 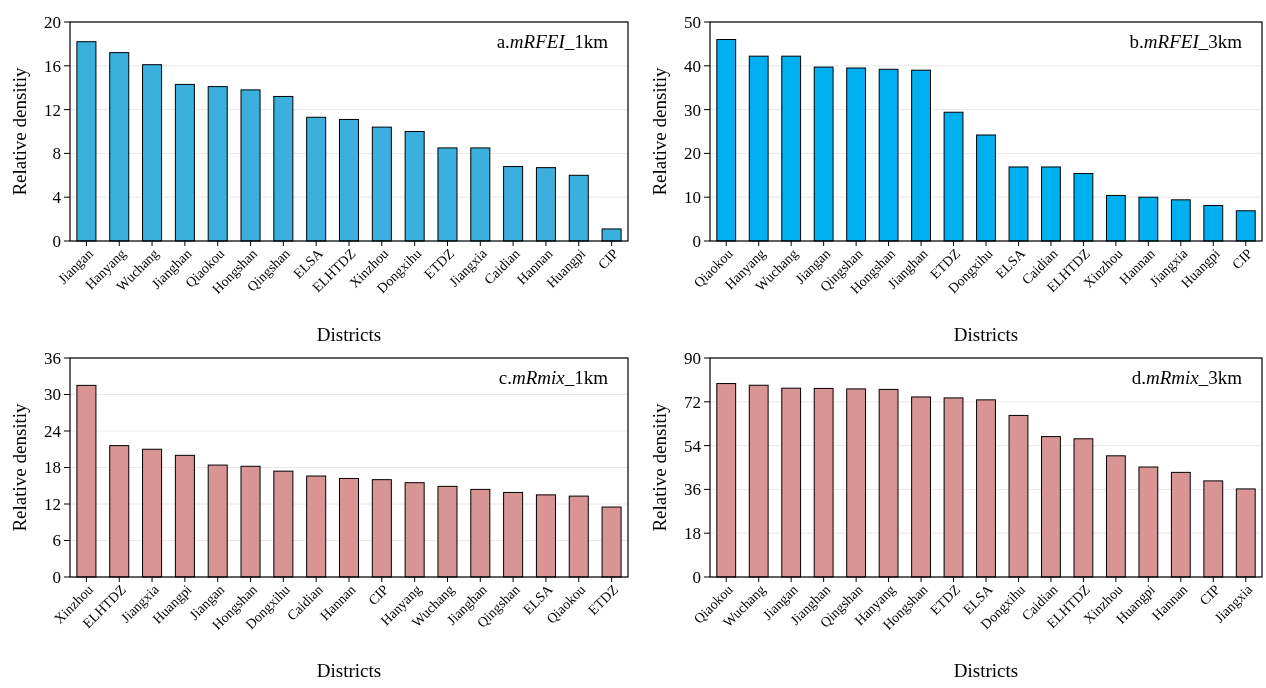 What do you see at coordinates (552, 41) in the screenshot?
I see `text: a.mRFEI_1km` at bounding box center [552, 41].